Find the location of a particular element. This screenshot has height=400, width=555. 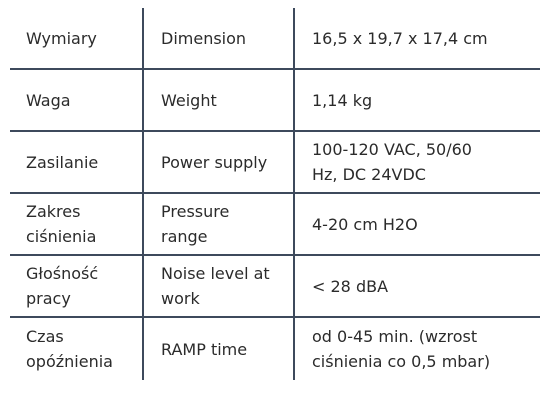

cell-text: Noise level at is located at coordinates (215, 273).